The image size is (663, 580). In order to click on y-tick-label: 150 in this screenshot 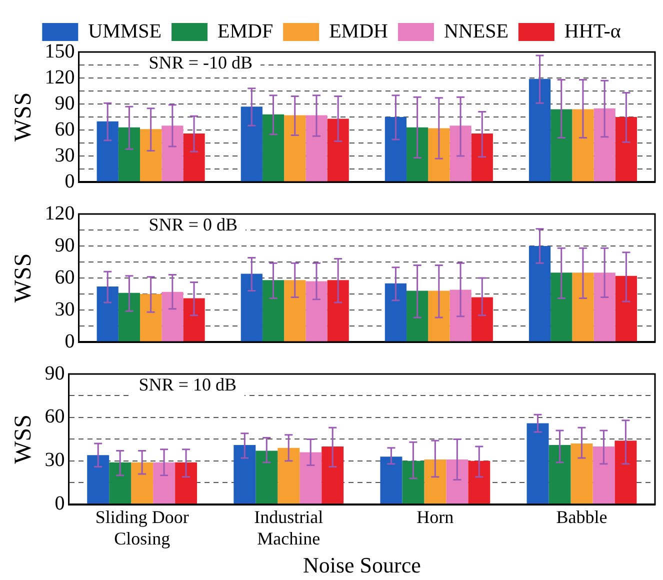, I will do `click(59, 51)`.